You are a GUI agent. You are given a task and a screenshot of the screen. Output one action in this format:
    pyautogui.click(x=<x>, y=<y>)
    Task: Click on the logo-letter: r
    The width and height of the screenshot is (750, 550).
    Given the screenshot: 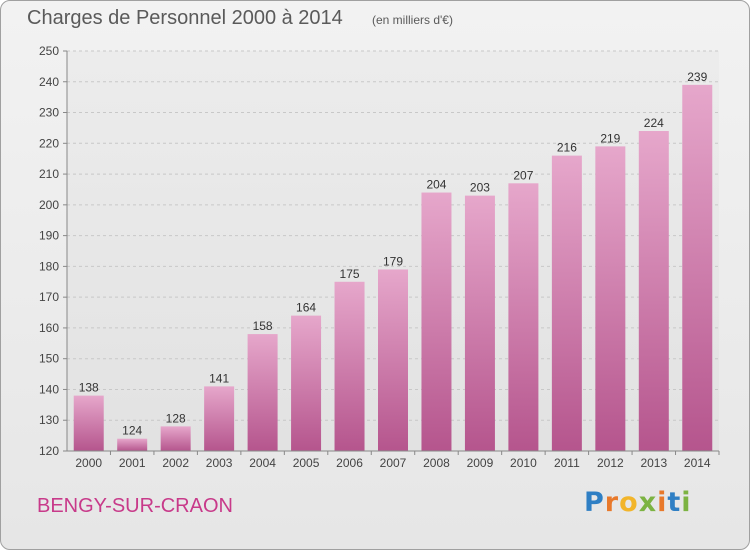 What is the action you would take?
    pyautogui.click(x=612, y=502)
    